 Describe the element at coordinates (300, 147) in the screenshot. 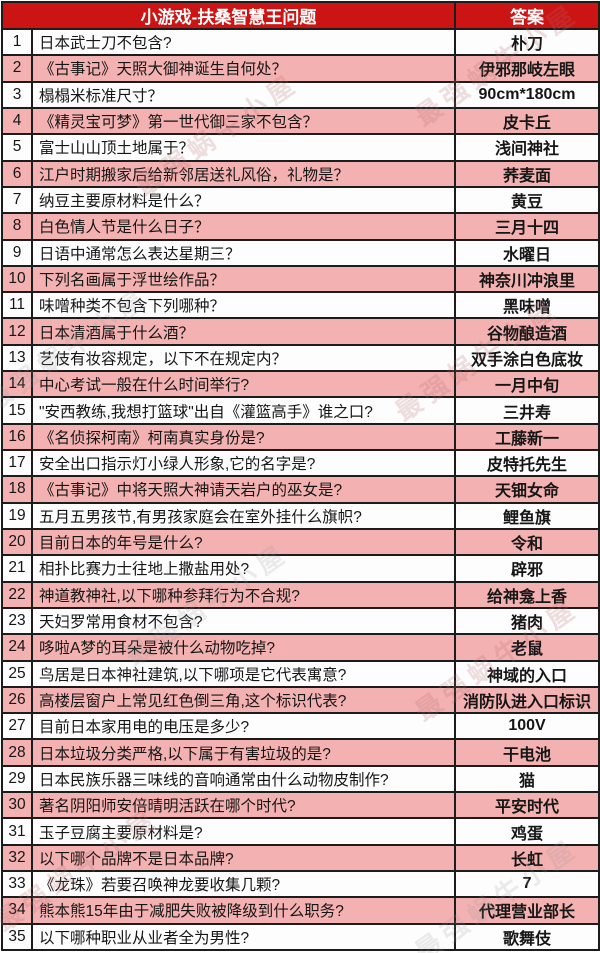

I see `table-row: 5 富士山山顶土地属于？ 浅间神社` at that location.